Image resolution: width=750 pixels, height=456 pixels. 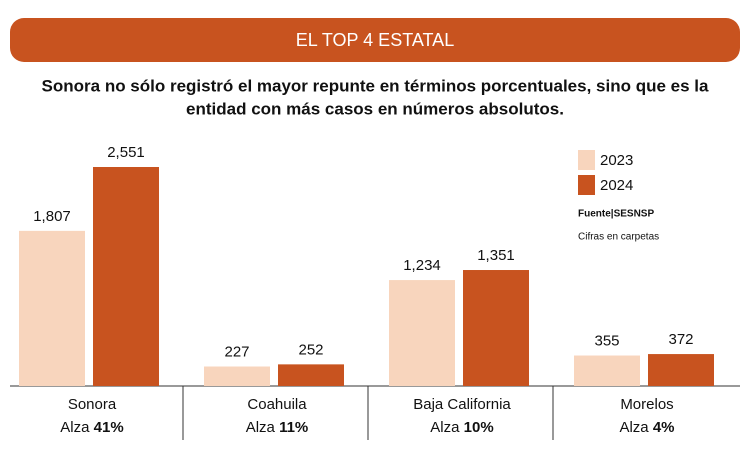 I want to click on increase-value: 11%, so click(x=293, y=427).